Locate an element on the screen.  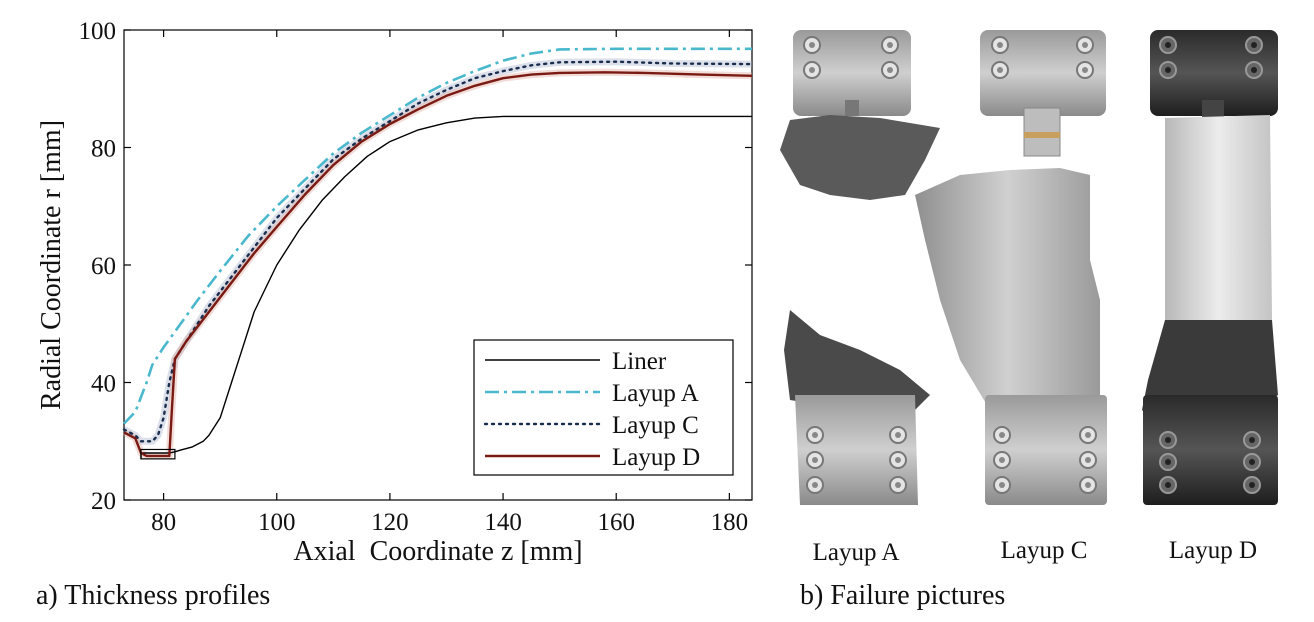
caption-left: a) Thickness profiles is located at coordinates (153, 595).